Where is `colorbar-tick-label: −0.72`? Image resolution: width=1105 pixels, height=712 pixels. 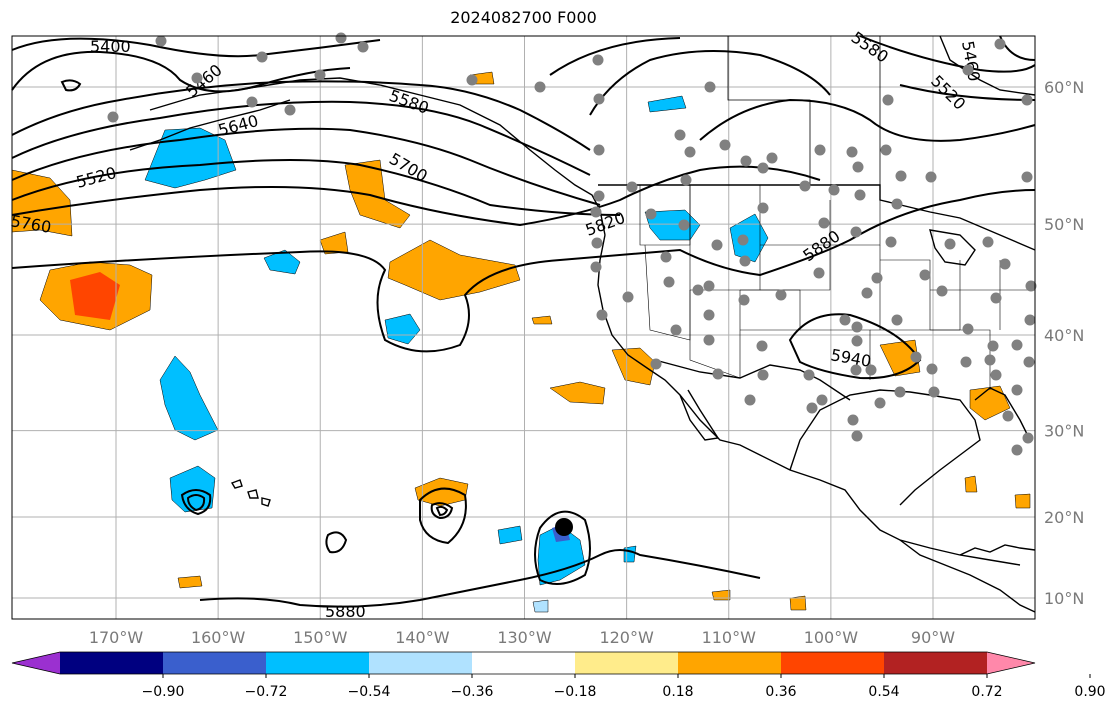
colorbar-tick-label: −0.72 is located at coordinates (266, 692).